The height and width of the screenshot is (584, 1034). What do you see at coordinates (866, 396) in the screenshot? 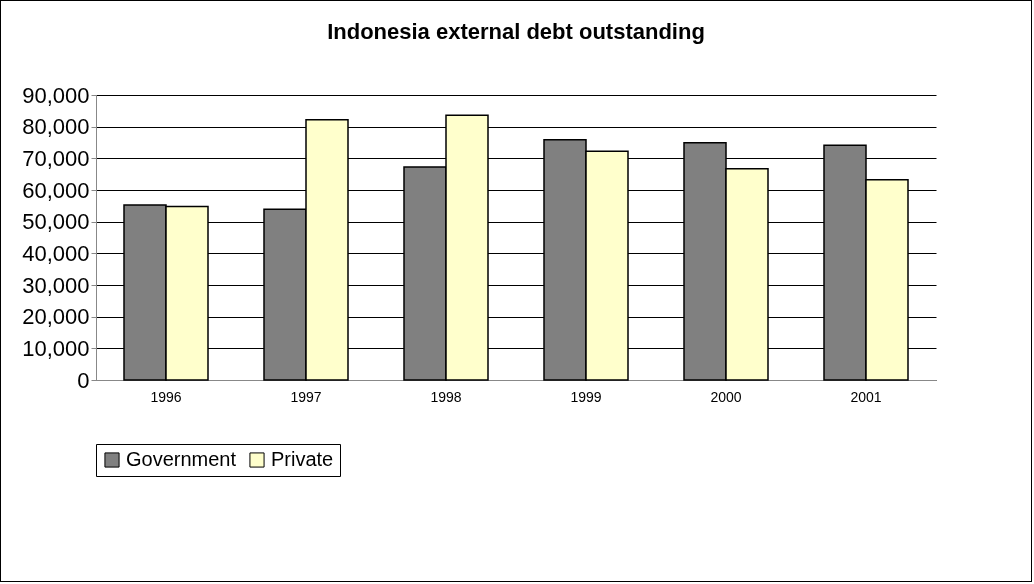
I see `x-tick-label: 2001` at bounding box center [866, 396].